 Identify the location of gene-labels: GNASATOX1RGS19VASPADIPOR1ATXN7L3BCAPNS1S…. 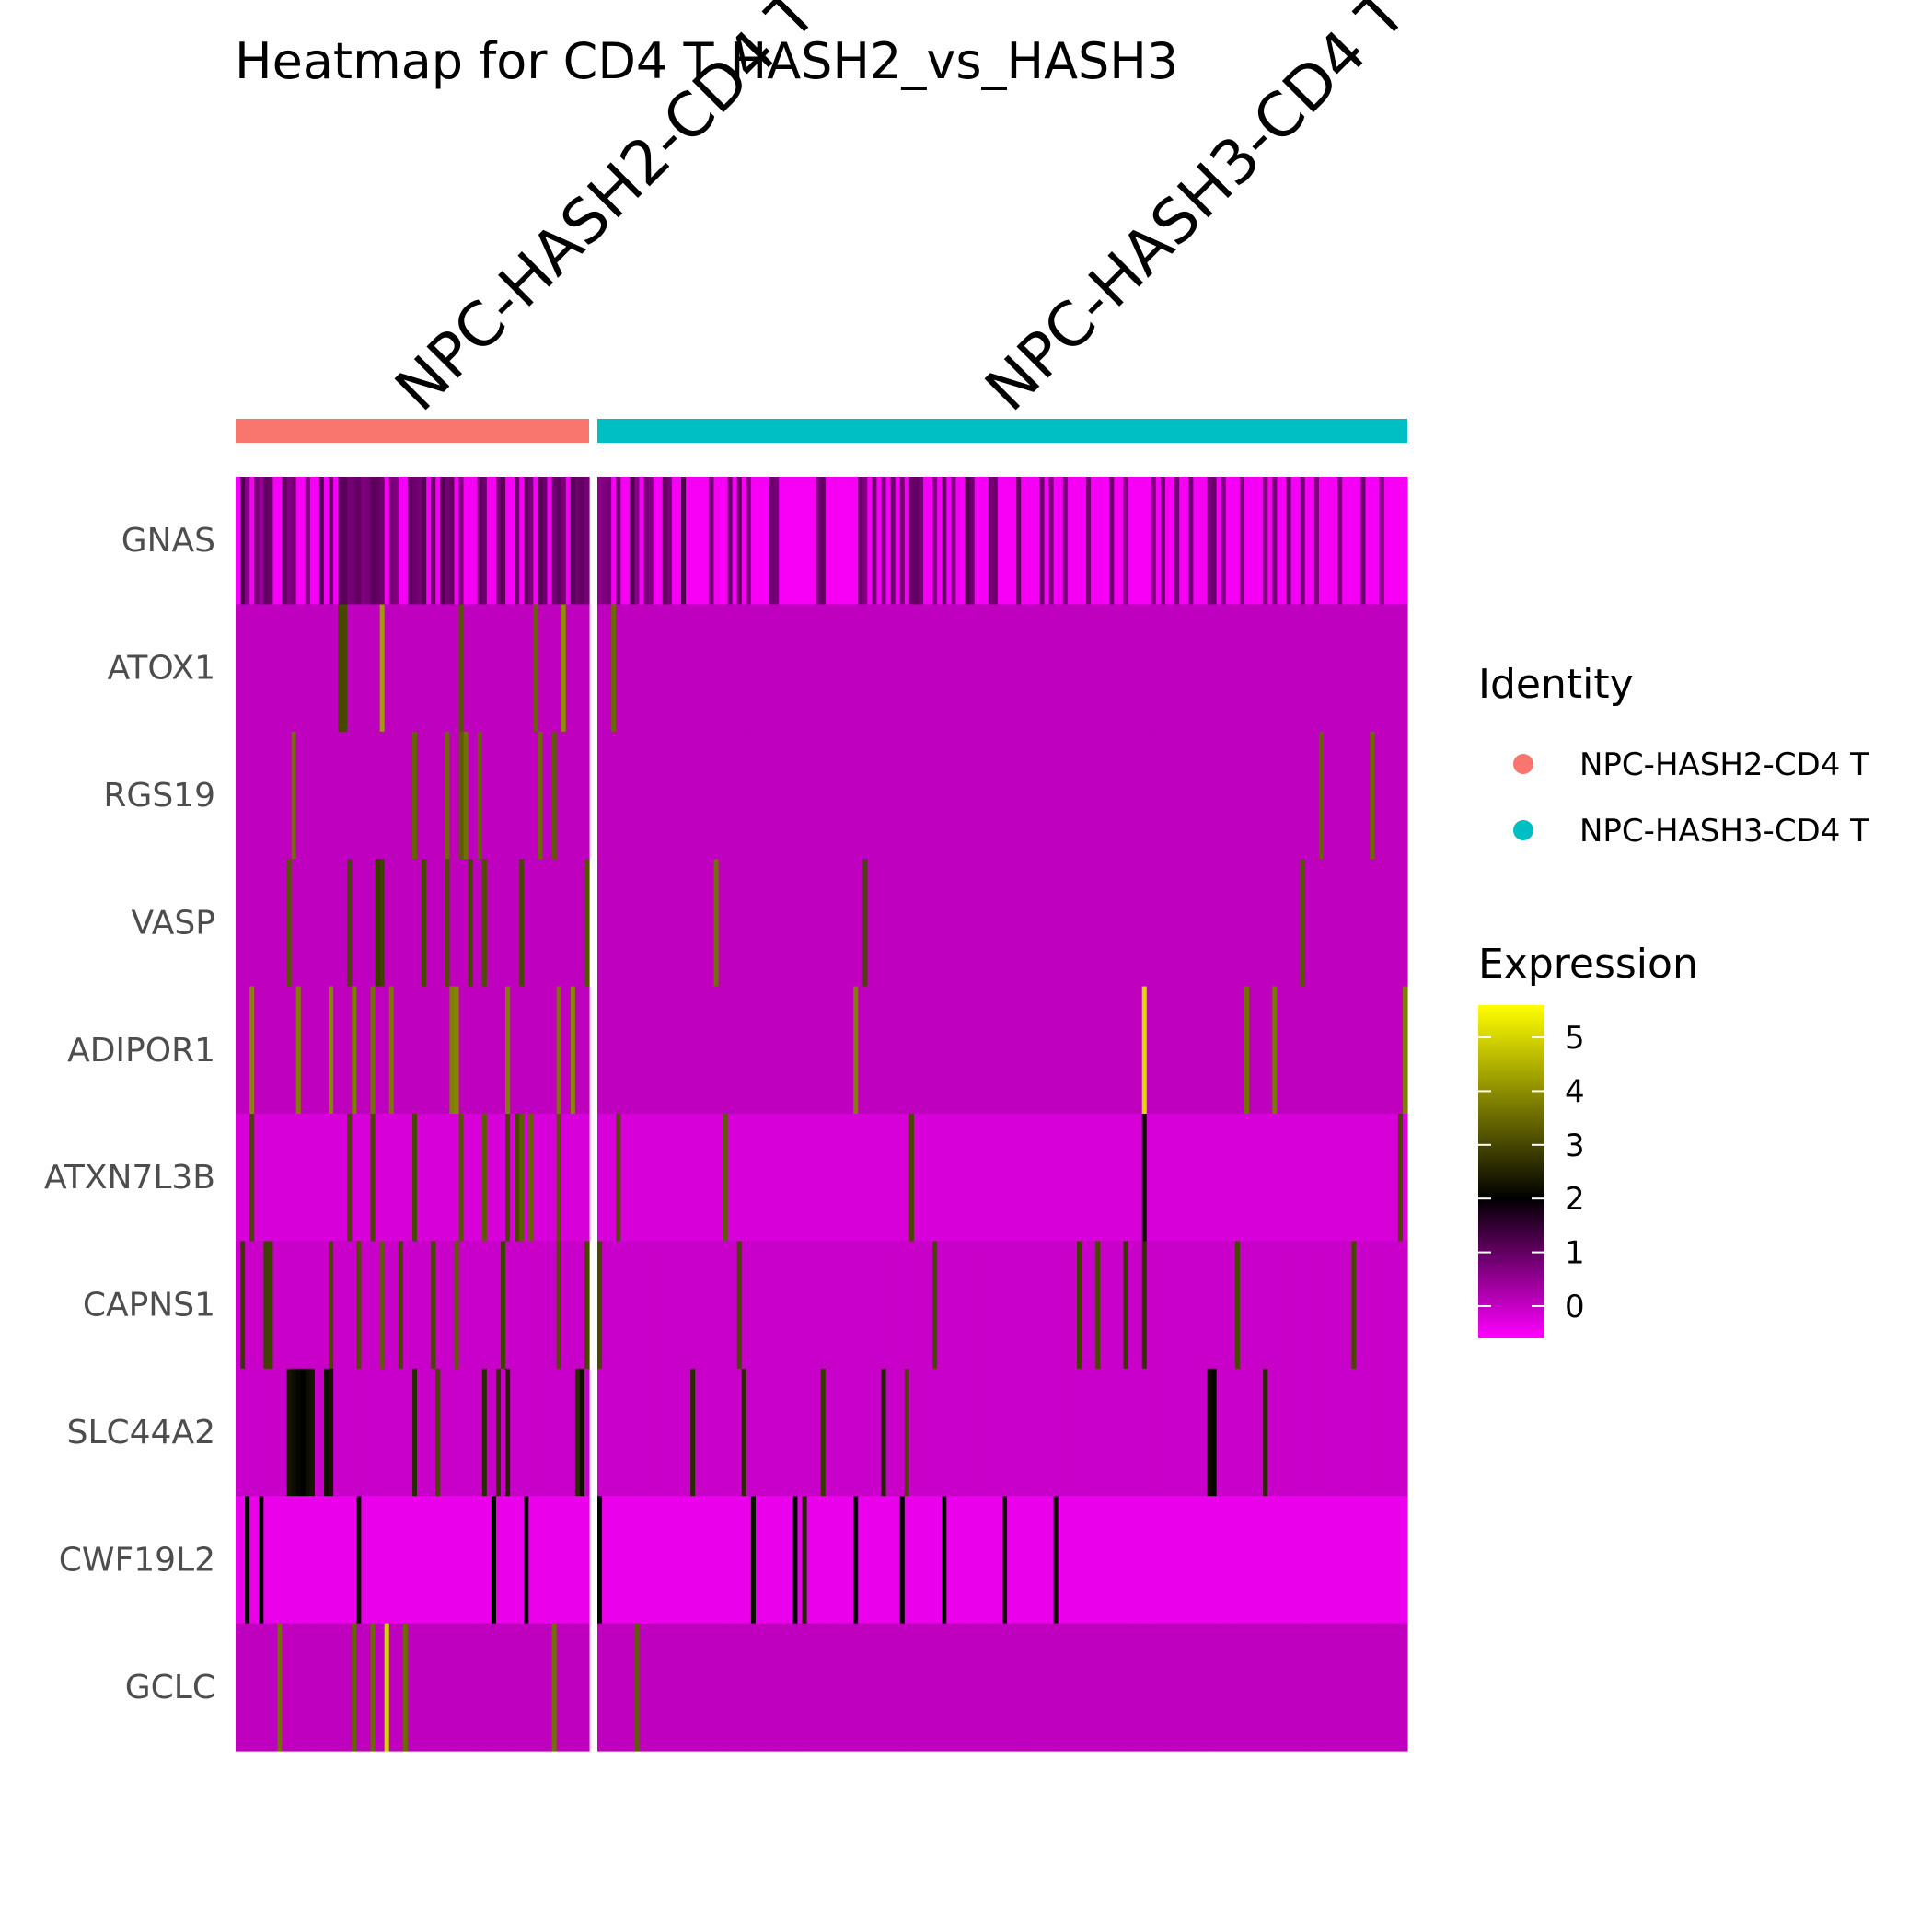
(129, 1114).